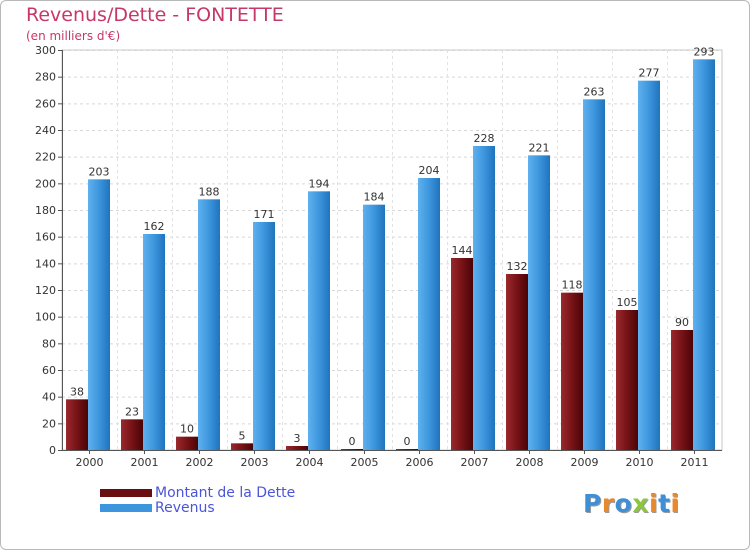 Image resolution: width=750 pixels, height=550 pixels. I want to click on logo-letter: x, so click(640, 503).